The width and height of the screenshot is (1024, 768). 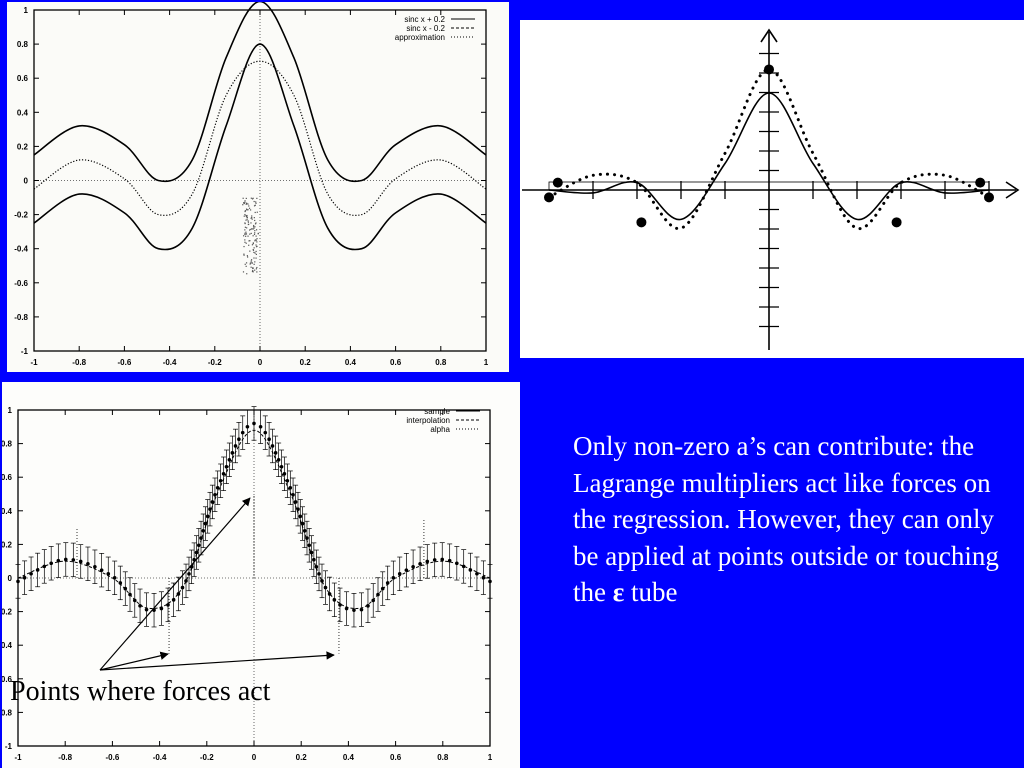 I want to click on y-tick-label: -0.8, so click(x=21, y=317).